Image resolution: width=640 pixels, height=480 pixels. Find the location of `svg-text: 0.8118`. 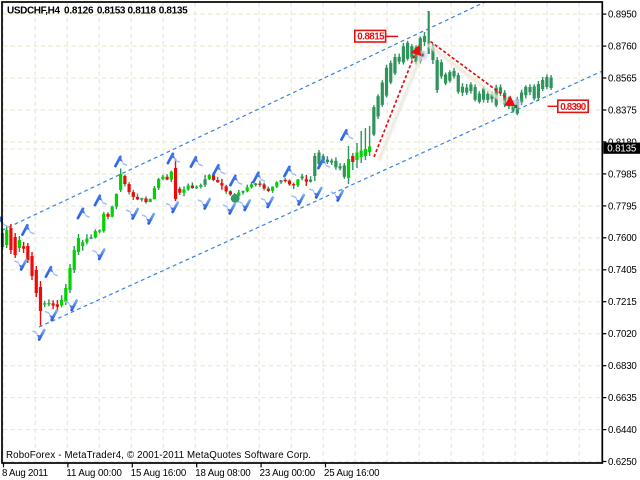

svg-text: 0.8118 is located at coordinates (142, 11).